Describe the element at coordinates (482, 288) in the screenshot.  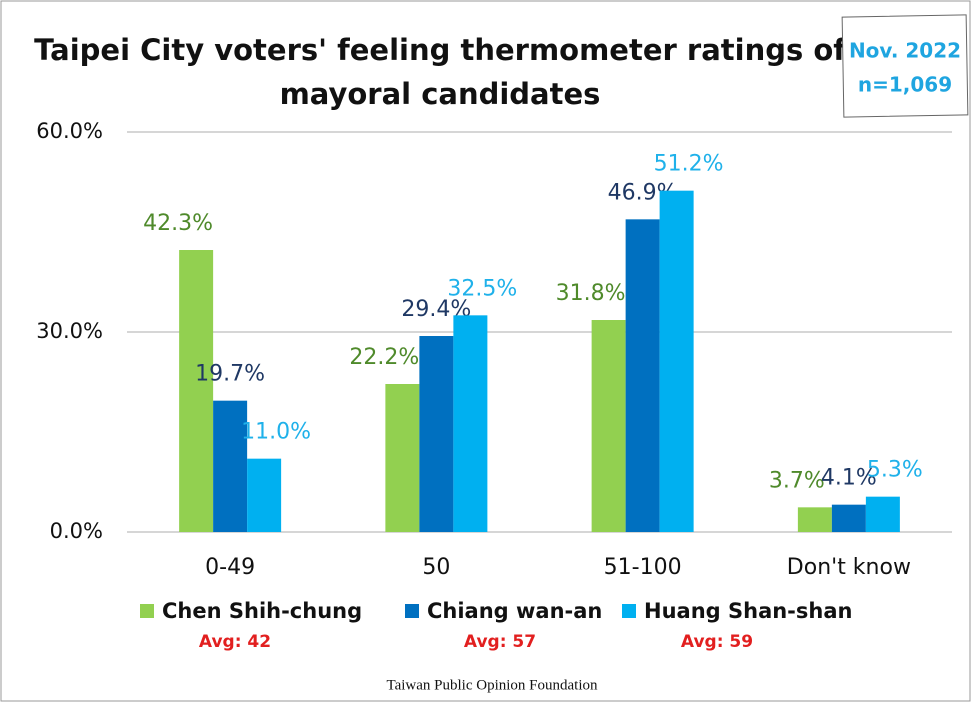
I see `value-label: 32.5%` at that location.